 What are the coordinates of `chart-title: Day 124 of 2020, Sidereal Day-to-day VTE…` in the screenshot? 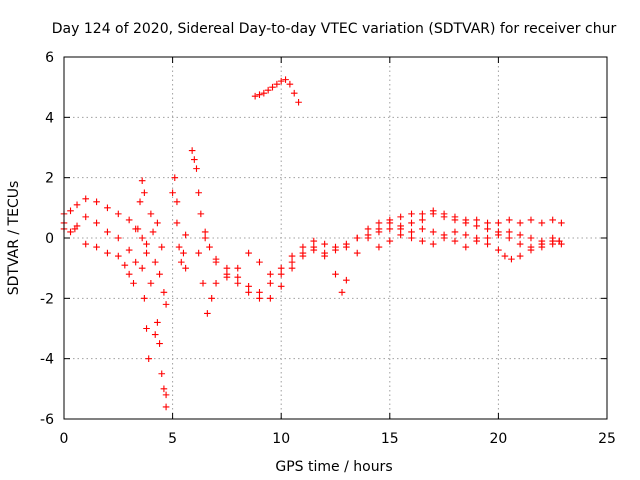 It's located at (334, 29).